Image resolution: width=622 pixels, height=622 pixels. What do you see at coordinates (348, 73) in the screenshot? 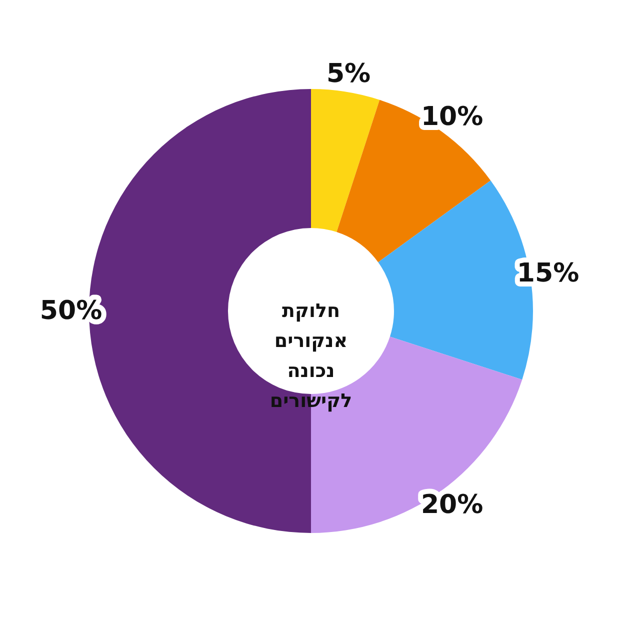
I see `data-label: 5%` at bounding box center [348, 73].